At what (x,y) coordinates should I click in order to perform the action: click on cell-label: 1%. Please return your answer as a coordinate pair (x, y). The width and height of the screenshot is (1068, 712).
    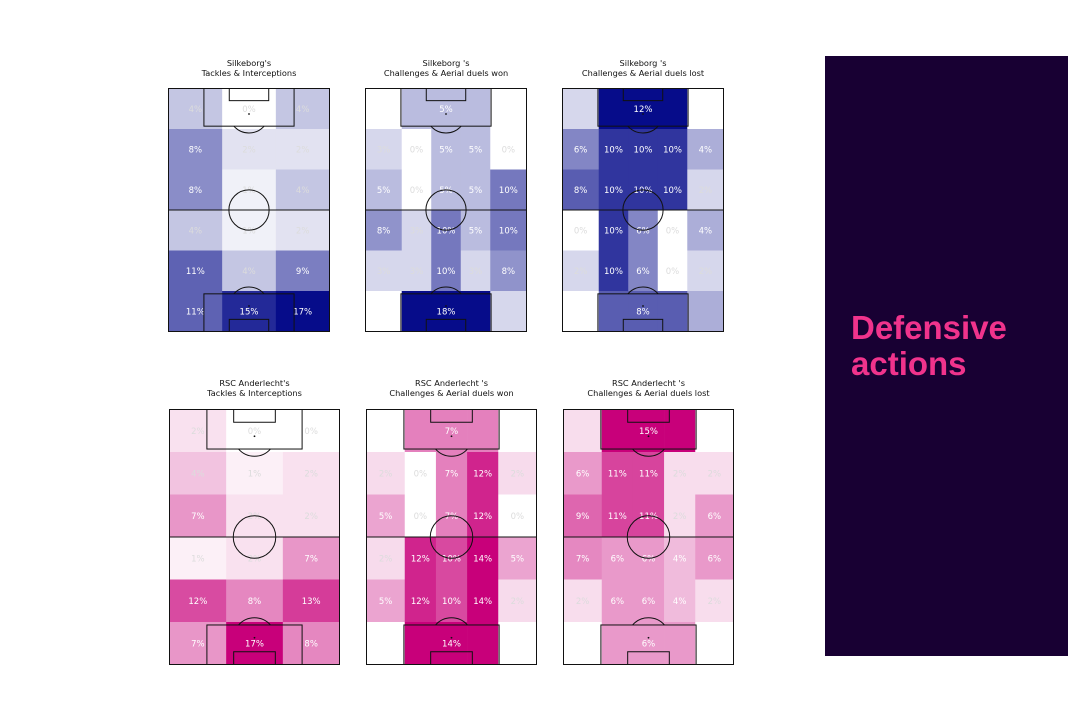
    Looking at the image, I should click on (249, 231).